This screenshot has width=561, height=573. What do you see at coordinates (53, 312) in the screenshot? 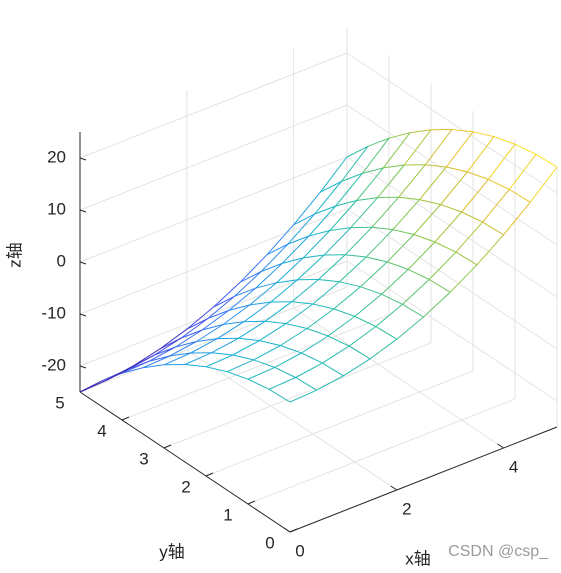
I see `z-tick-label: -10` at bounding box center [53, 312].